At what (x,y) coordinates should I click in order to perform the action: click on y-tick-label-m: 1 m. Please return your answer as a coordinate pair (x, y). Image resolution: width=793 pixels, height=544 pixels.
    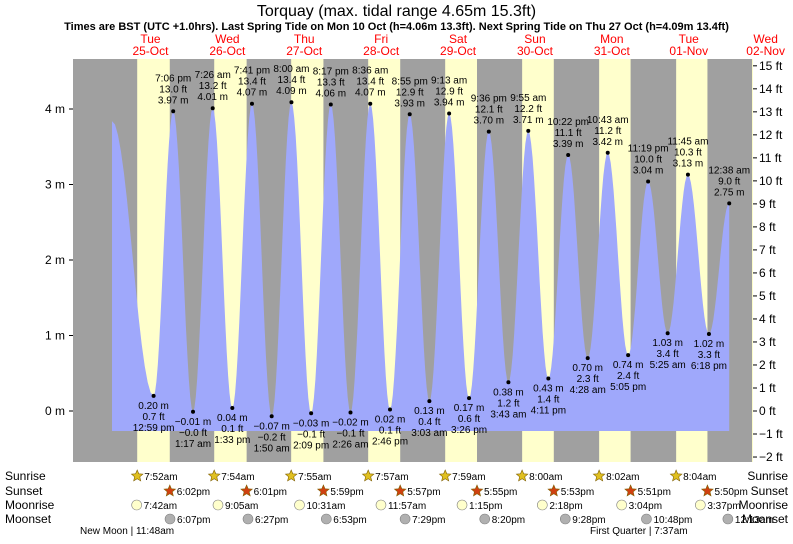
    Looking at the image, I should click on (55, 336).